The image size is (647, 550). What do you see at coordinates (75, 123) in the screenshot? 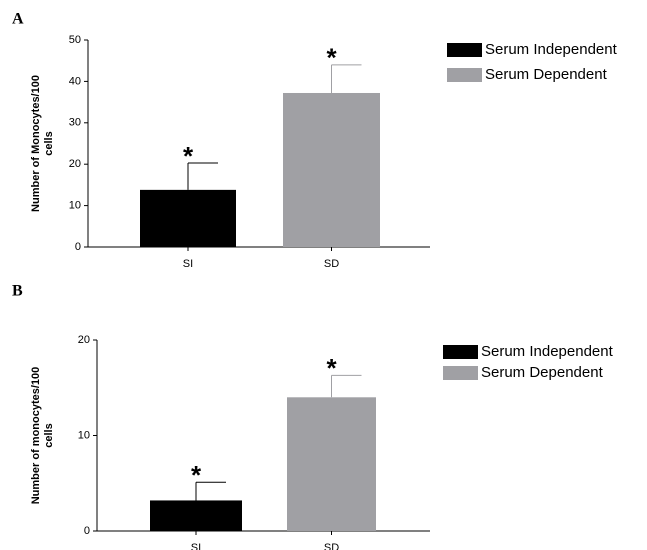
I see `y-tick-label: 30` at bounding box center [75, 123].